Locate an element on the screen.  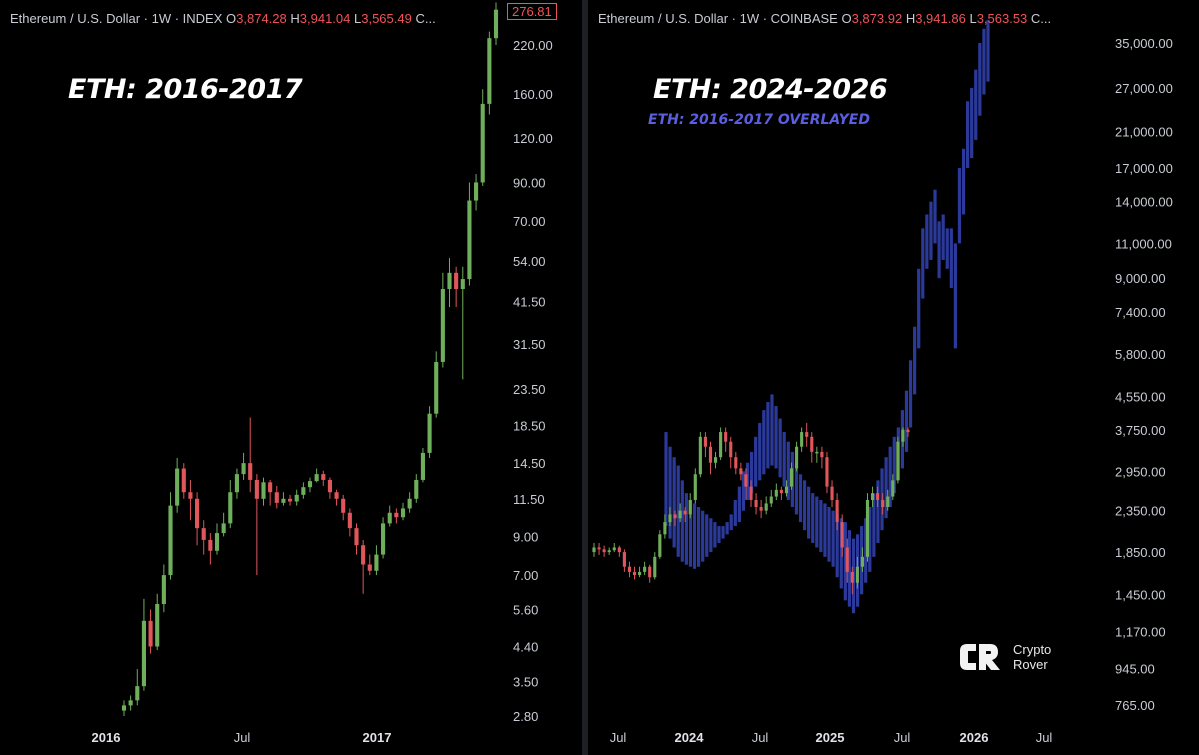
x-tick-label: 2016 is located at coordinates (106, 737).